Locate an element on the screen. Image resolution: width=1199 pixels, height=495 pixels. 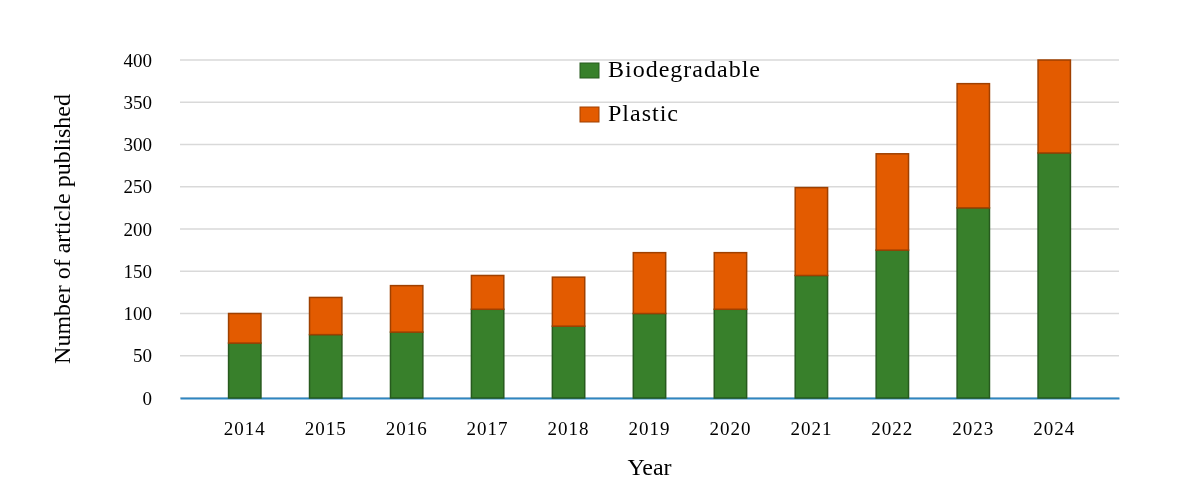
legend-label: Biodegradable is located at coordinates (684, 69).